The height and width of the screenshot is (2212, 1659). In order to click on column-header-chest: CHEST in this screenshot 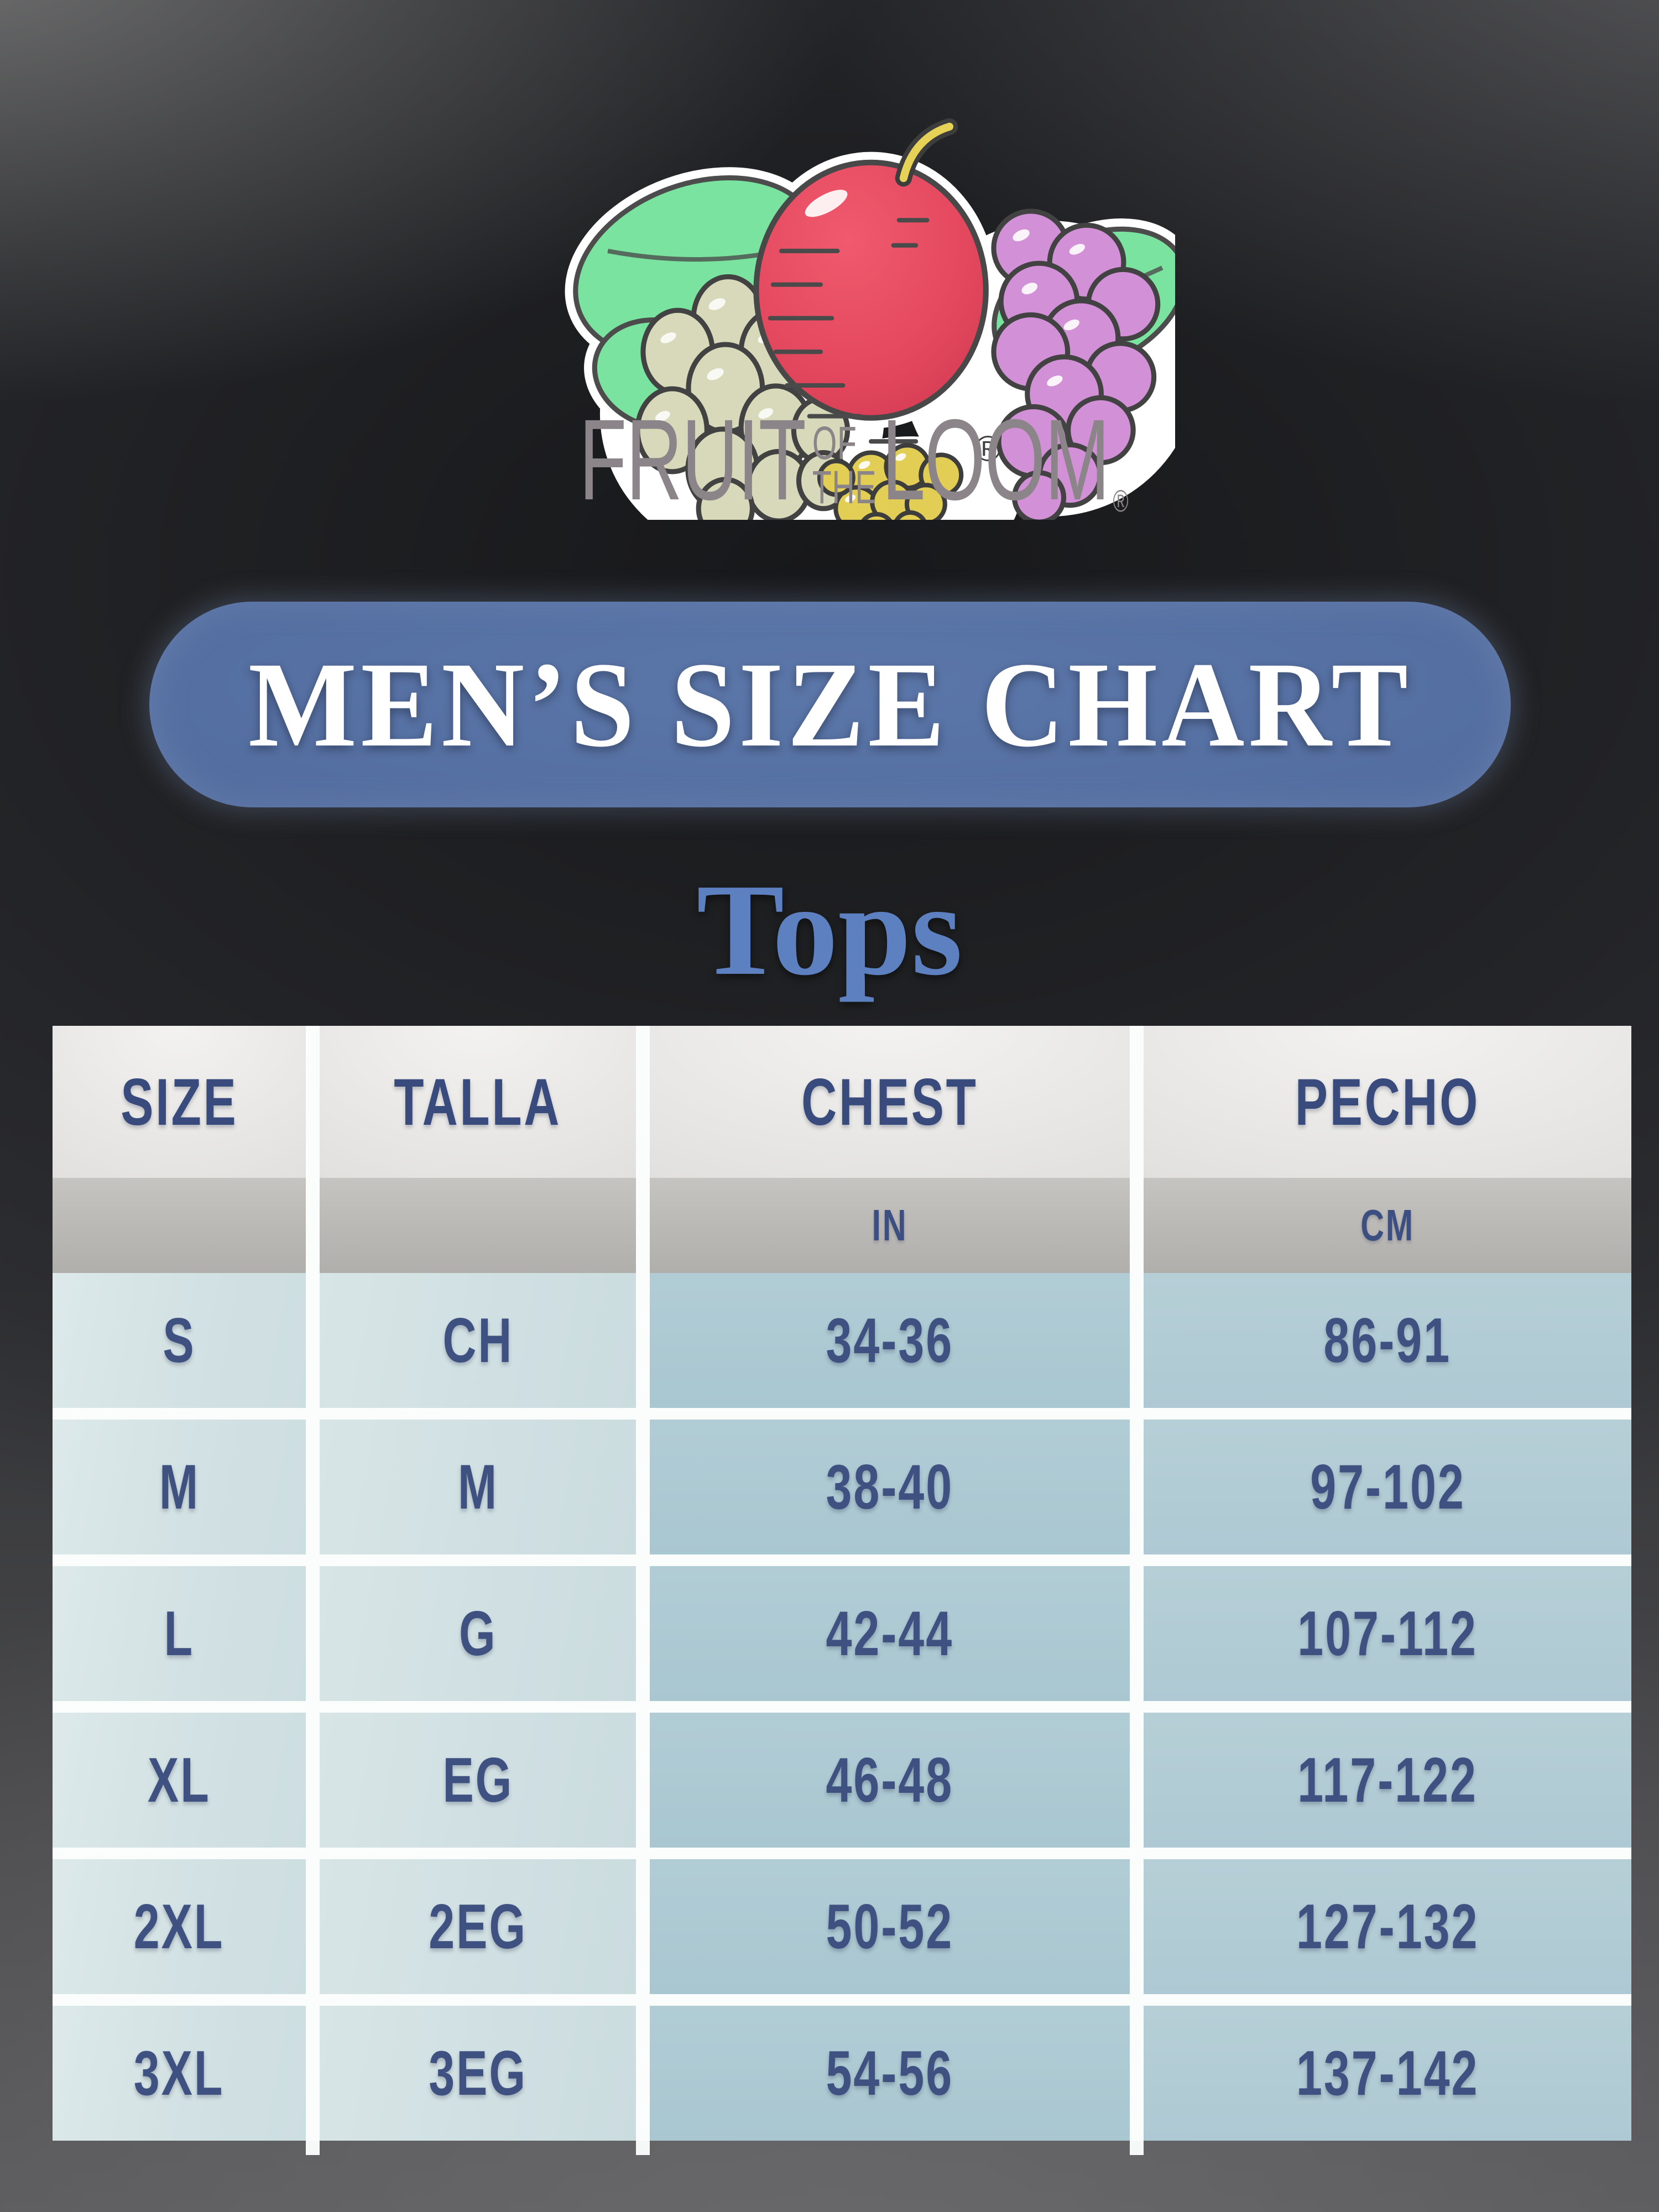, I will do `click(890, 1102)`.